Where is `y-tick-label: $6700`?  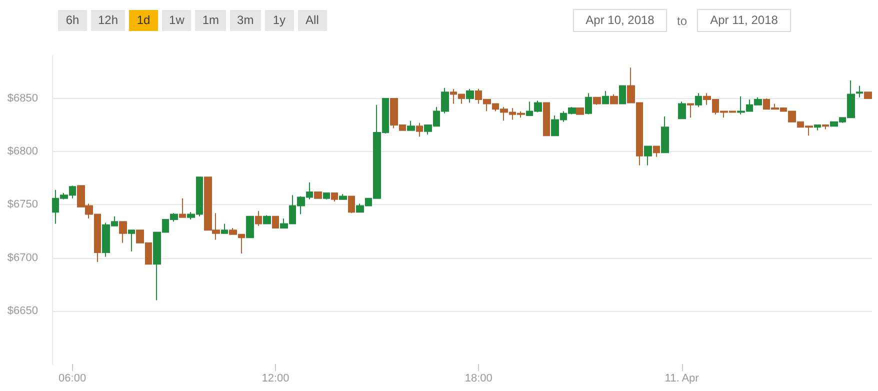
y-tick-label: $6700 is located at coordinates (22, 258).